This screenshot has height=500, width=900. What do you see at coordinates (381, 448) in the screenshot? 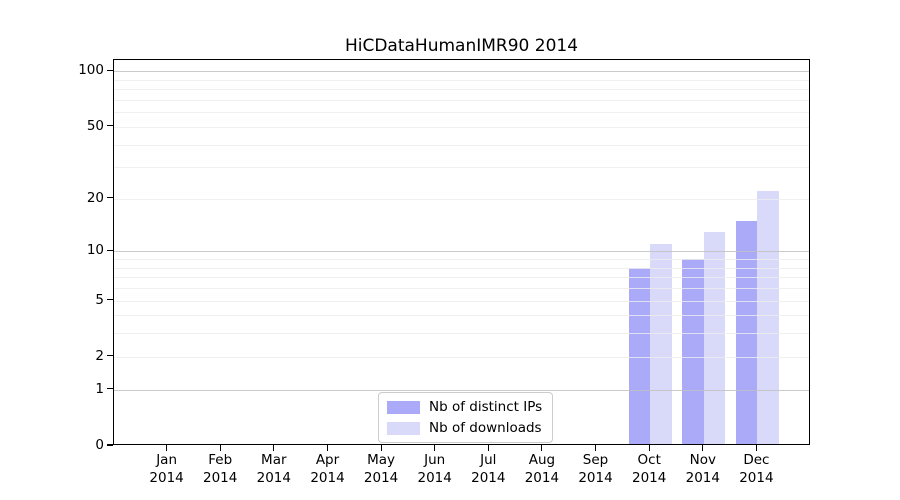
I see `x-tick-may` at bounding box center [381, 448].